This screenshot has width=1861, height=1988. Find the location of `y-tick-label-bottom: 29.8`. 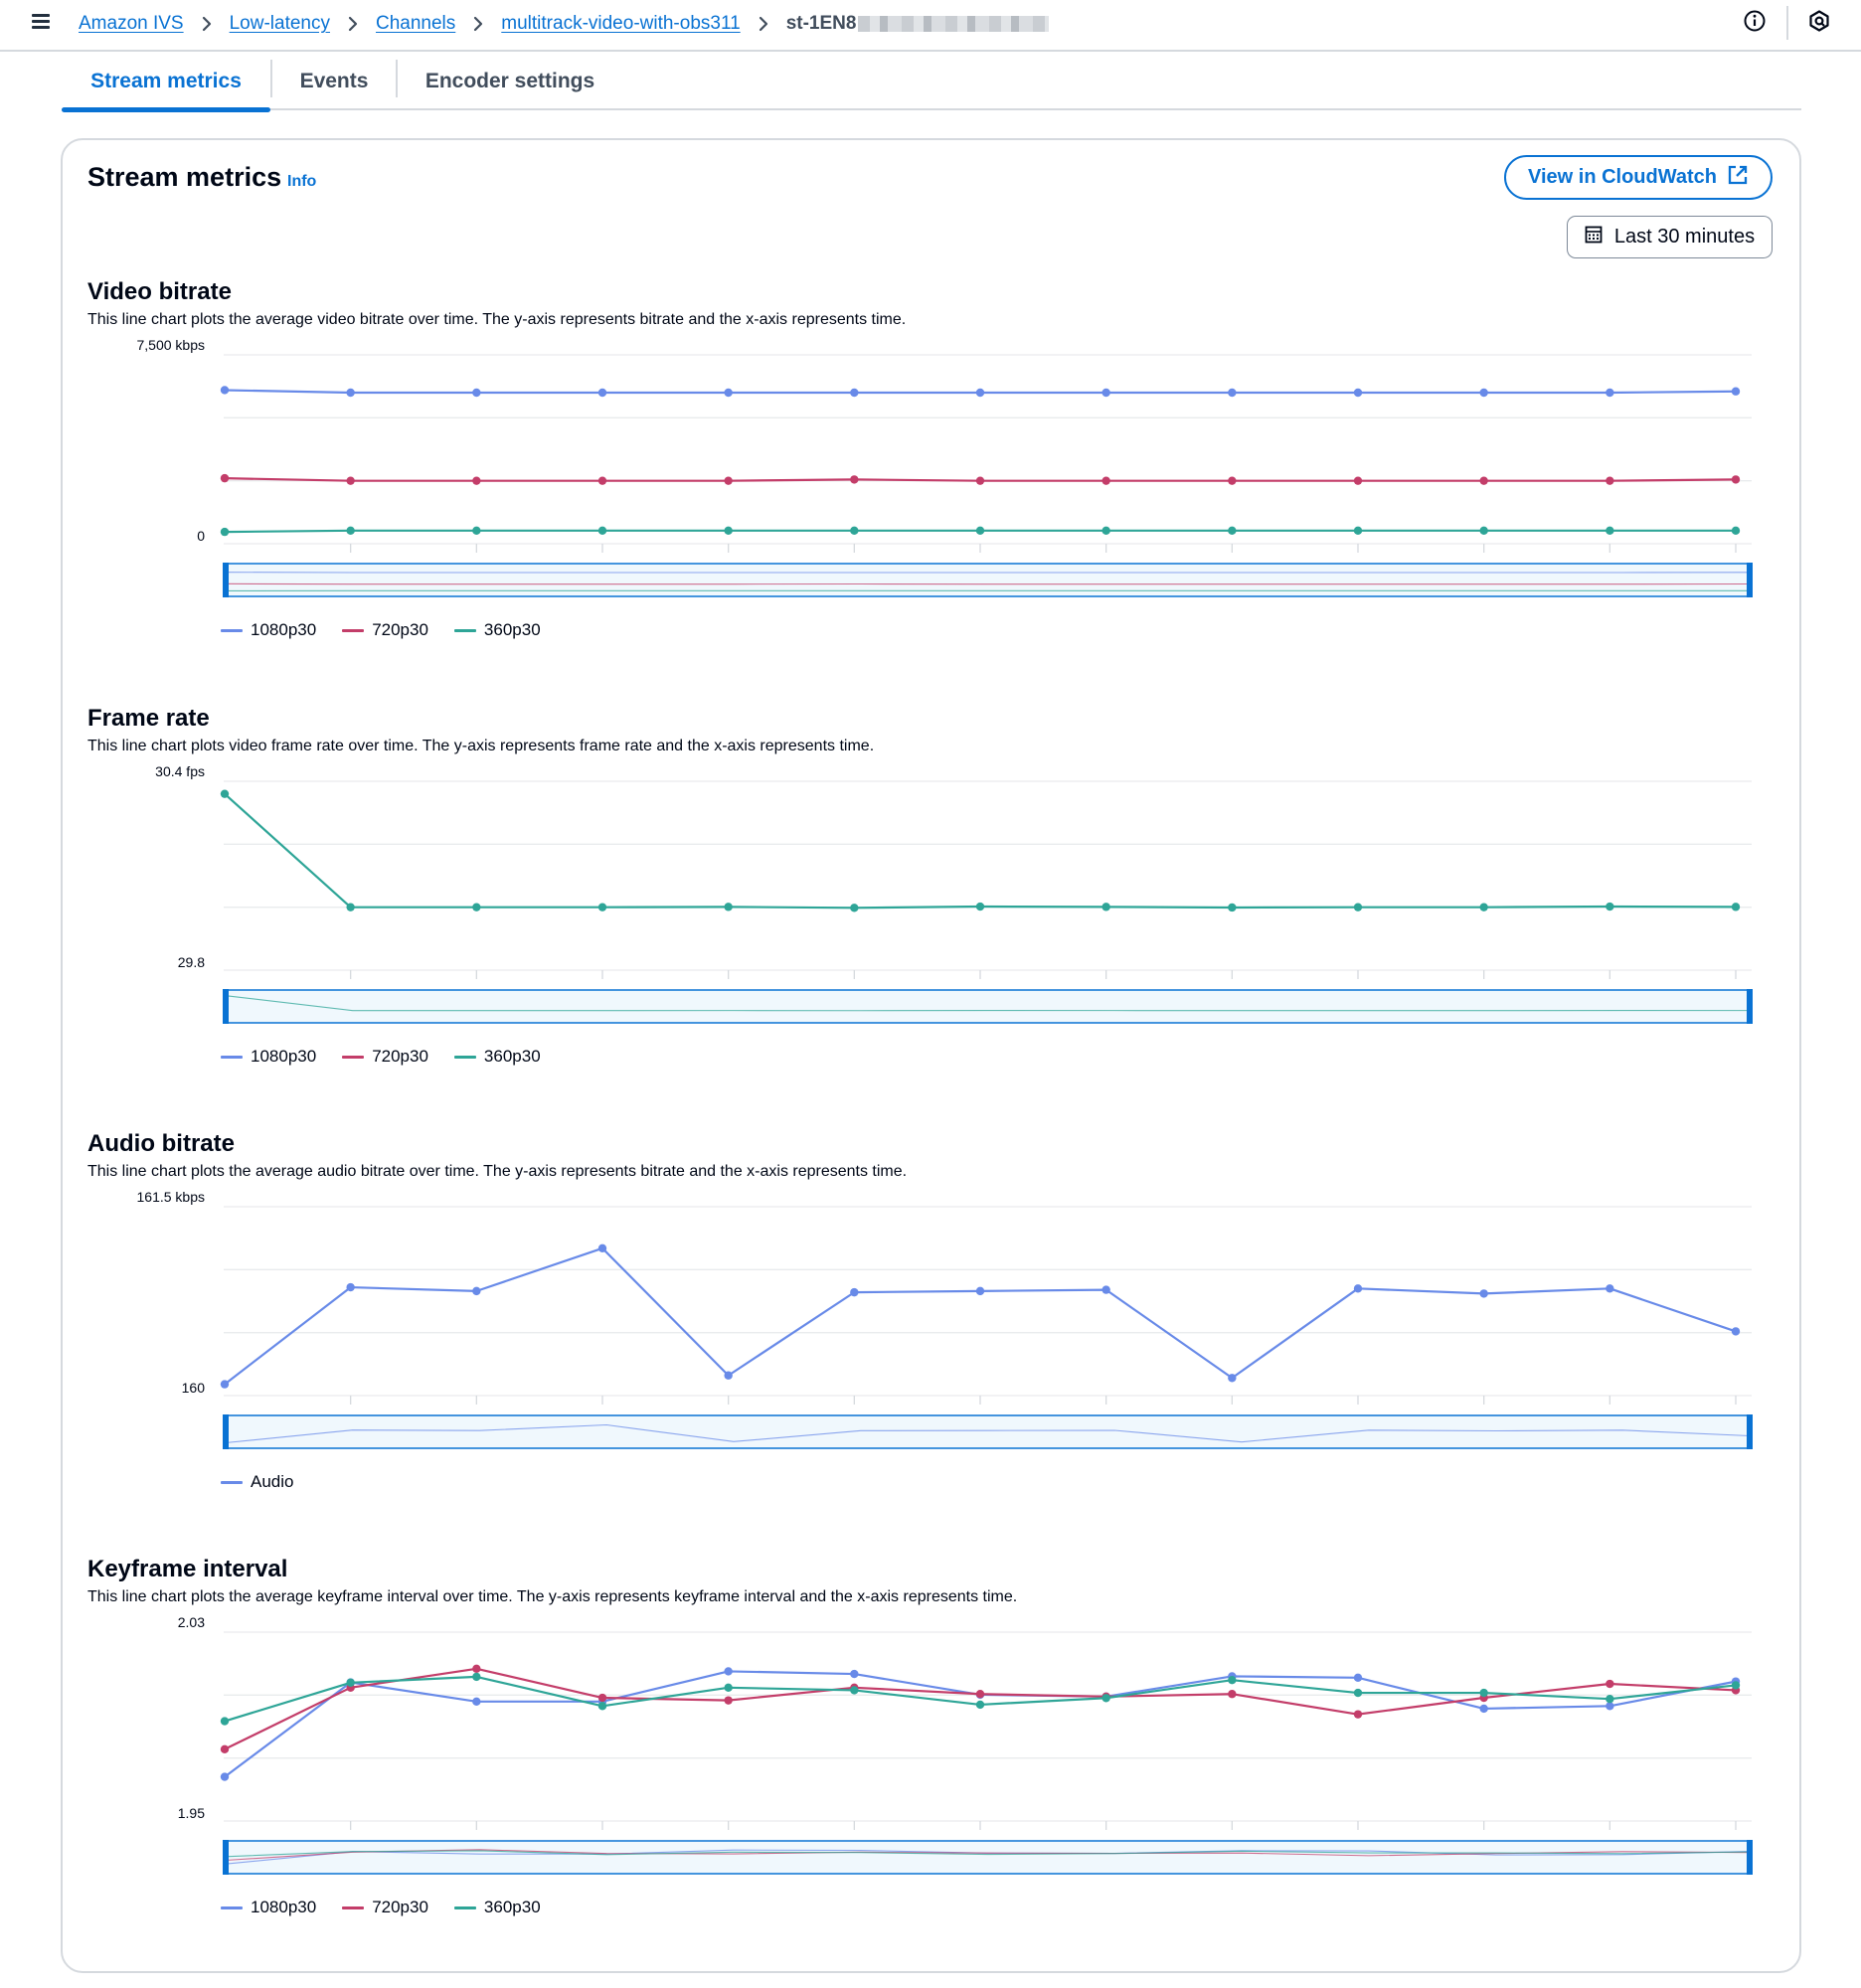

y-tick-label-bottom: 29.8 is located at coordinates (191, 962).